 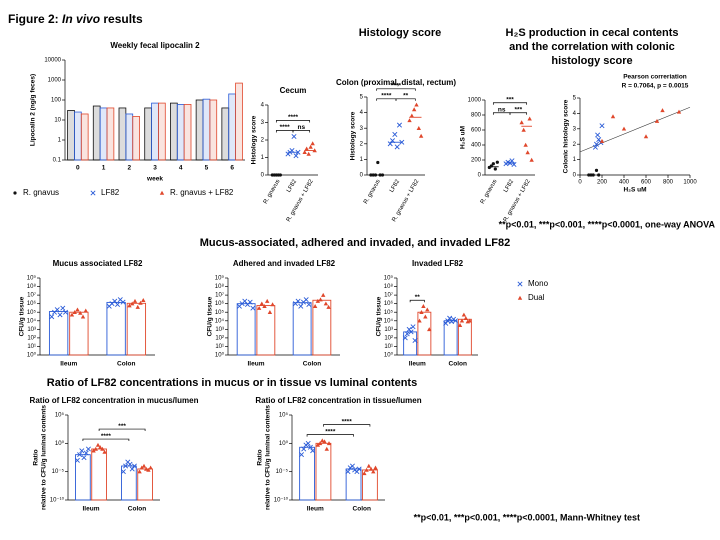 I want to click on y-tick-label: 10⁸, so click(x=220, y=286).